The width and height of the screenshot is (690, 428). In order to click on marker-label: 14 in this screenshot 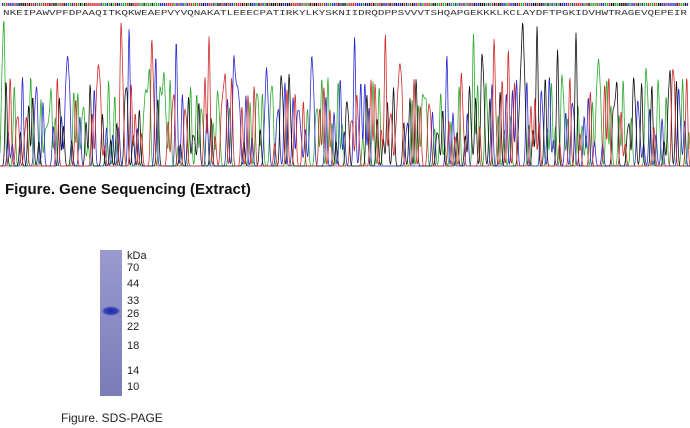, I will do `click(133, 371)`.